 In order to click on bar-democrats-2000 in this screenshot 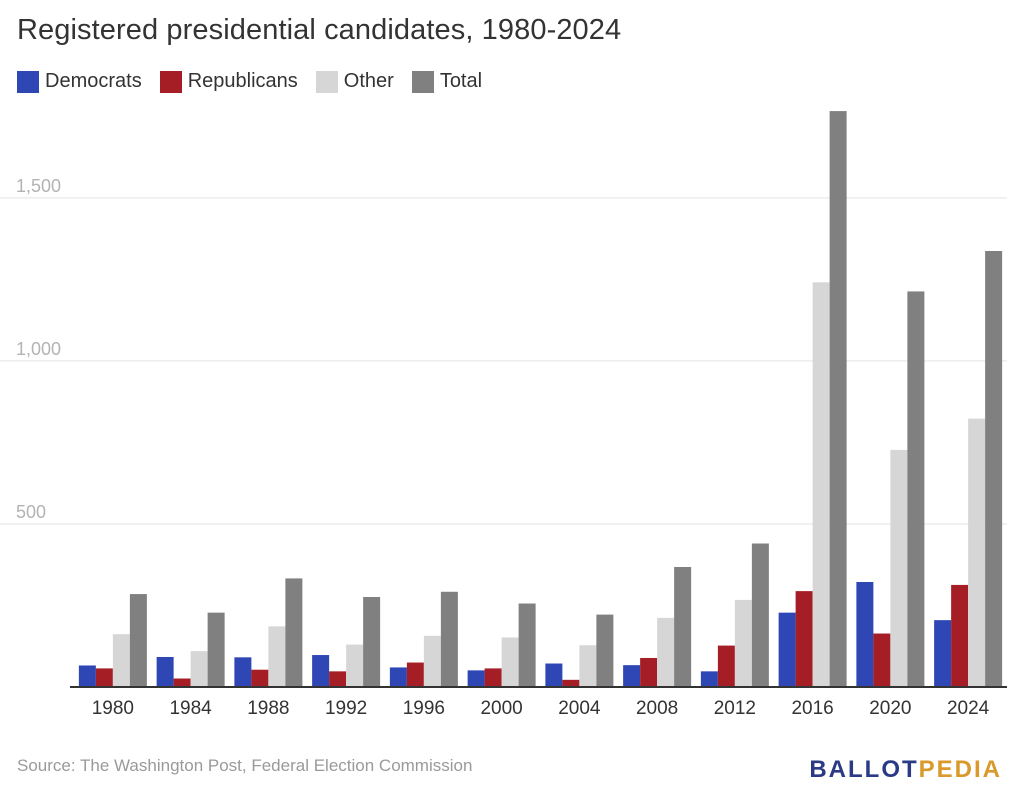, I will do `click(476, 678)`.